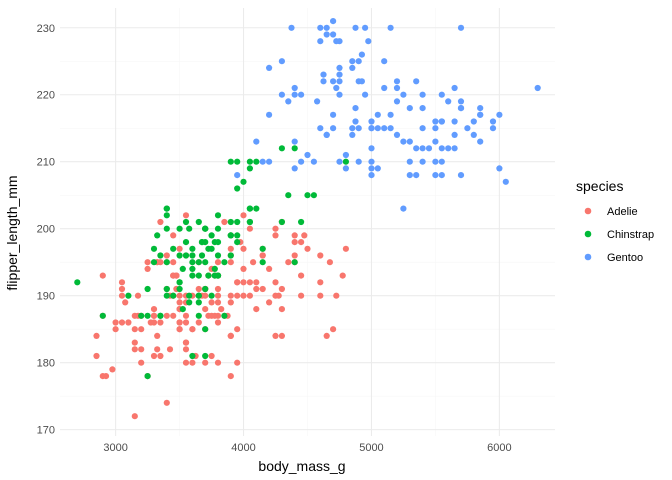 The image size is (672, 480). Describe the element at coordinates (301, 466) in the screenshot. I see `x-axis-title: body_mass_g` at that location.